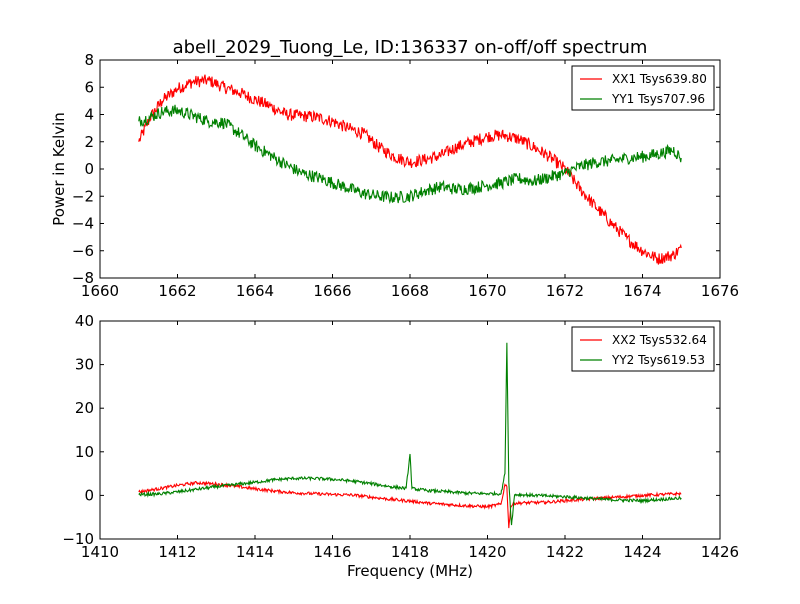 The width and height of the screenshot is (800, 604). What do you see at coordinates (487, 291) in the screenshot?
I see `x-tick-label: 1670` at bounding box center [487, 291].